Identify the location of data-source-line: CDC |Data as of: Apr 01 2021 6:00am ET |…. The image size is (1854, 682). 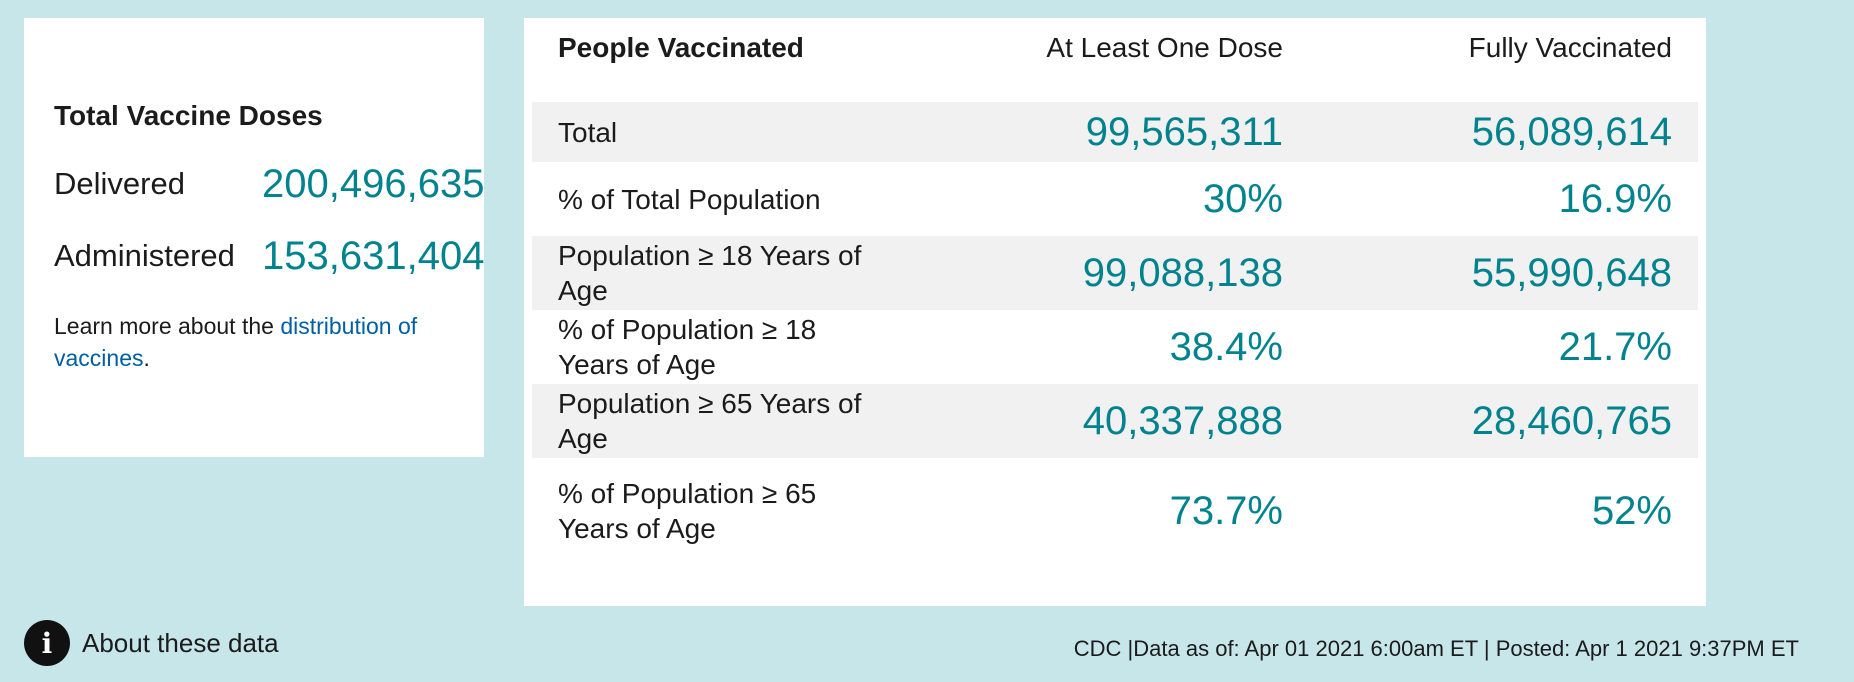
(1436, 648).